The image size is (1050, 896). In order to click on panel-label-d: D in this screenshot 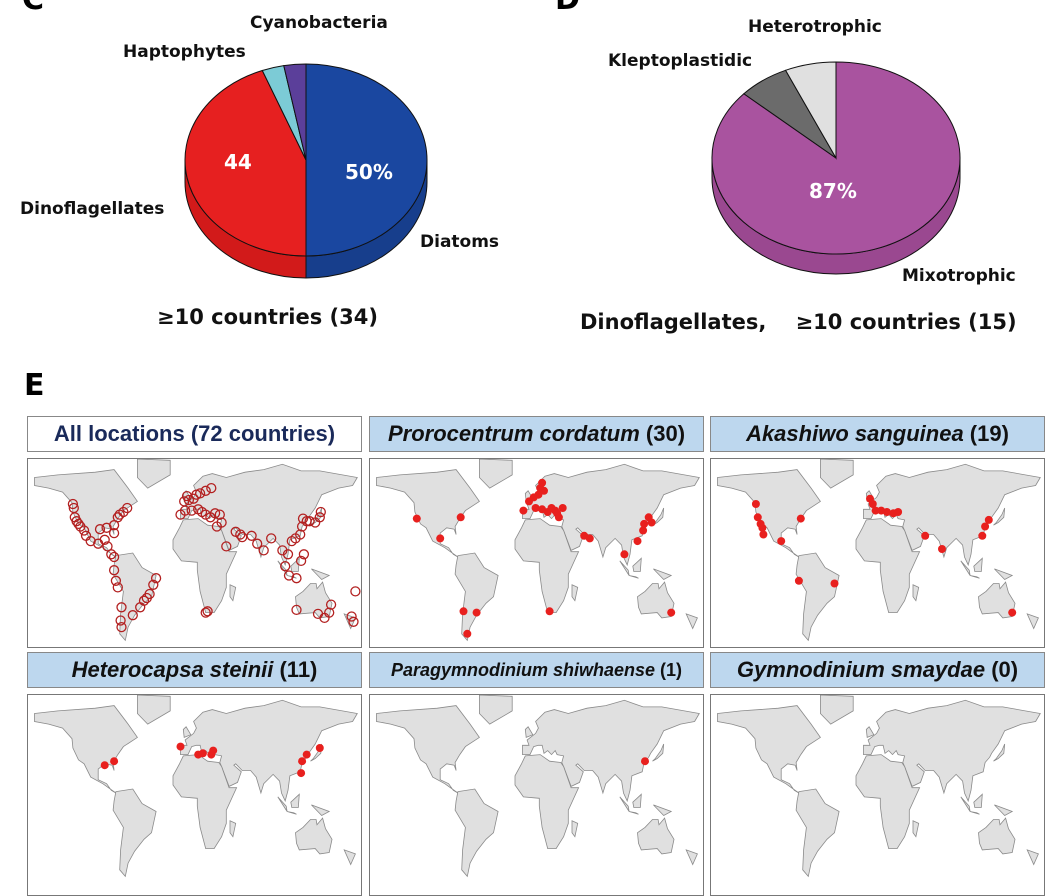, I will do `click(567, 8)`.